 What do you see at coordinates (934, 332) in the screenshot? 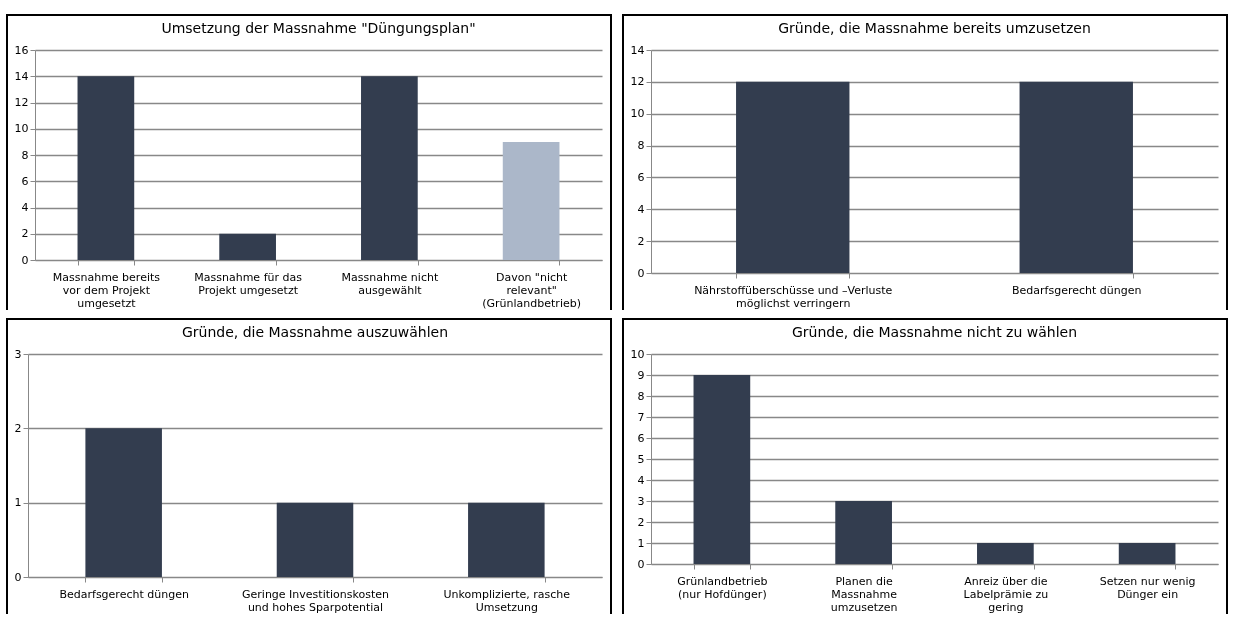
I see `chart-title: Gründe, die Massnahme nicht zu wählen` at bounding box center [934, 332].